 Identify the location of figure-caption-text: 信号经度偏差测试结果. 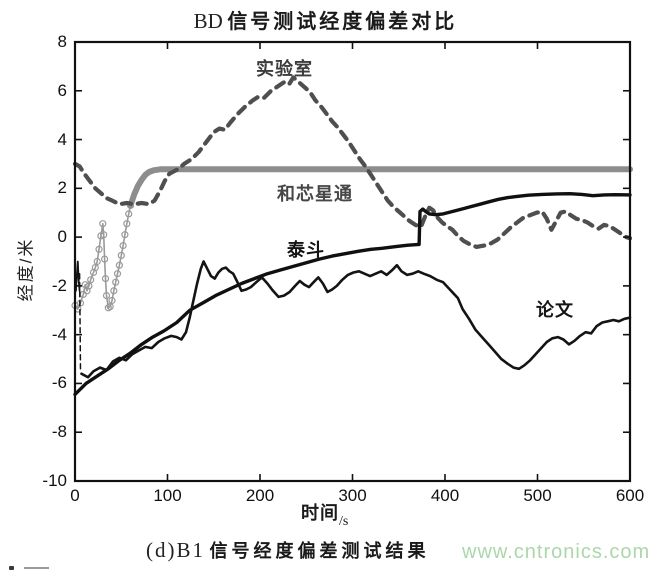
(319, 551).